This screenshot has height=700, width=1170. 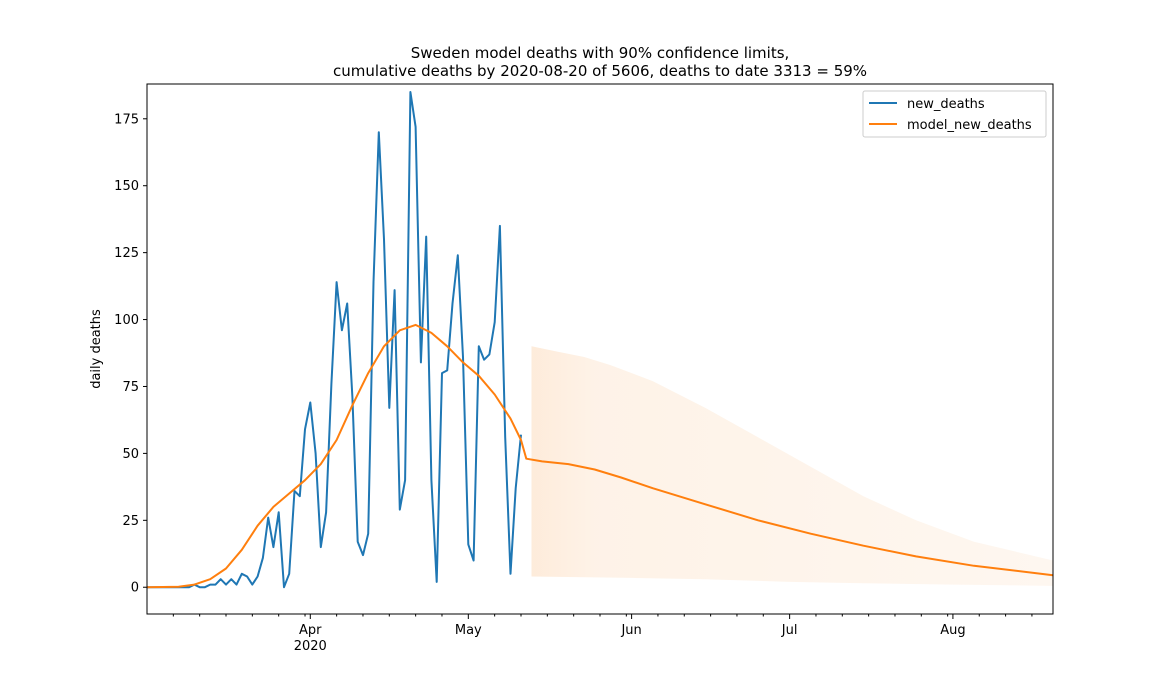 What do you see at coordinates (130, 454) in the screenshot?
I see `y-tick-label: 50` at bounding box center [130, 454].